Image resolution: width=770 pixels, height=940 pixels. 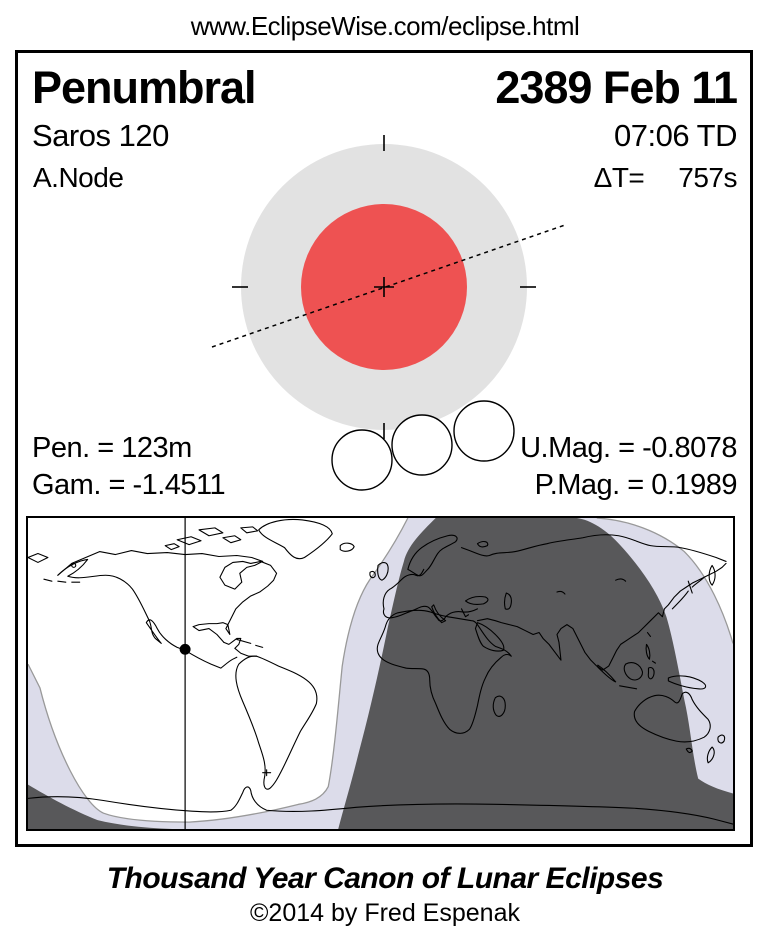 I want to click on umbral-magnitude: U.Mag. = -0.8078, so click(x=628, y=448).